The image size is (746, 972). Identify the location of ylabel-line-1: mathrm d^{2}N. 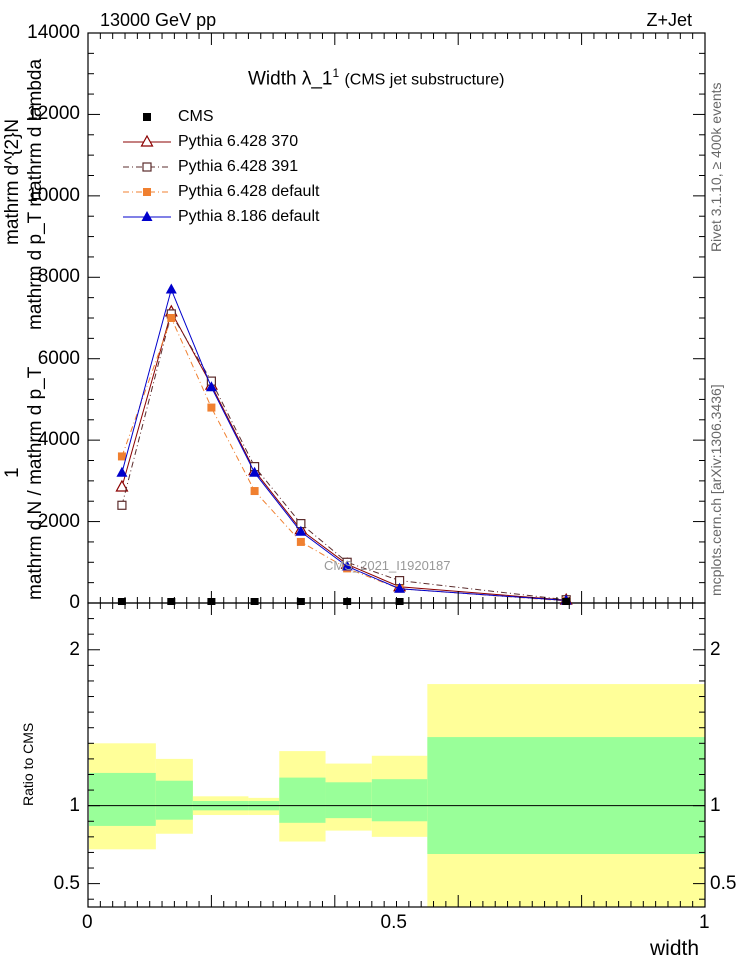
(12, 181).